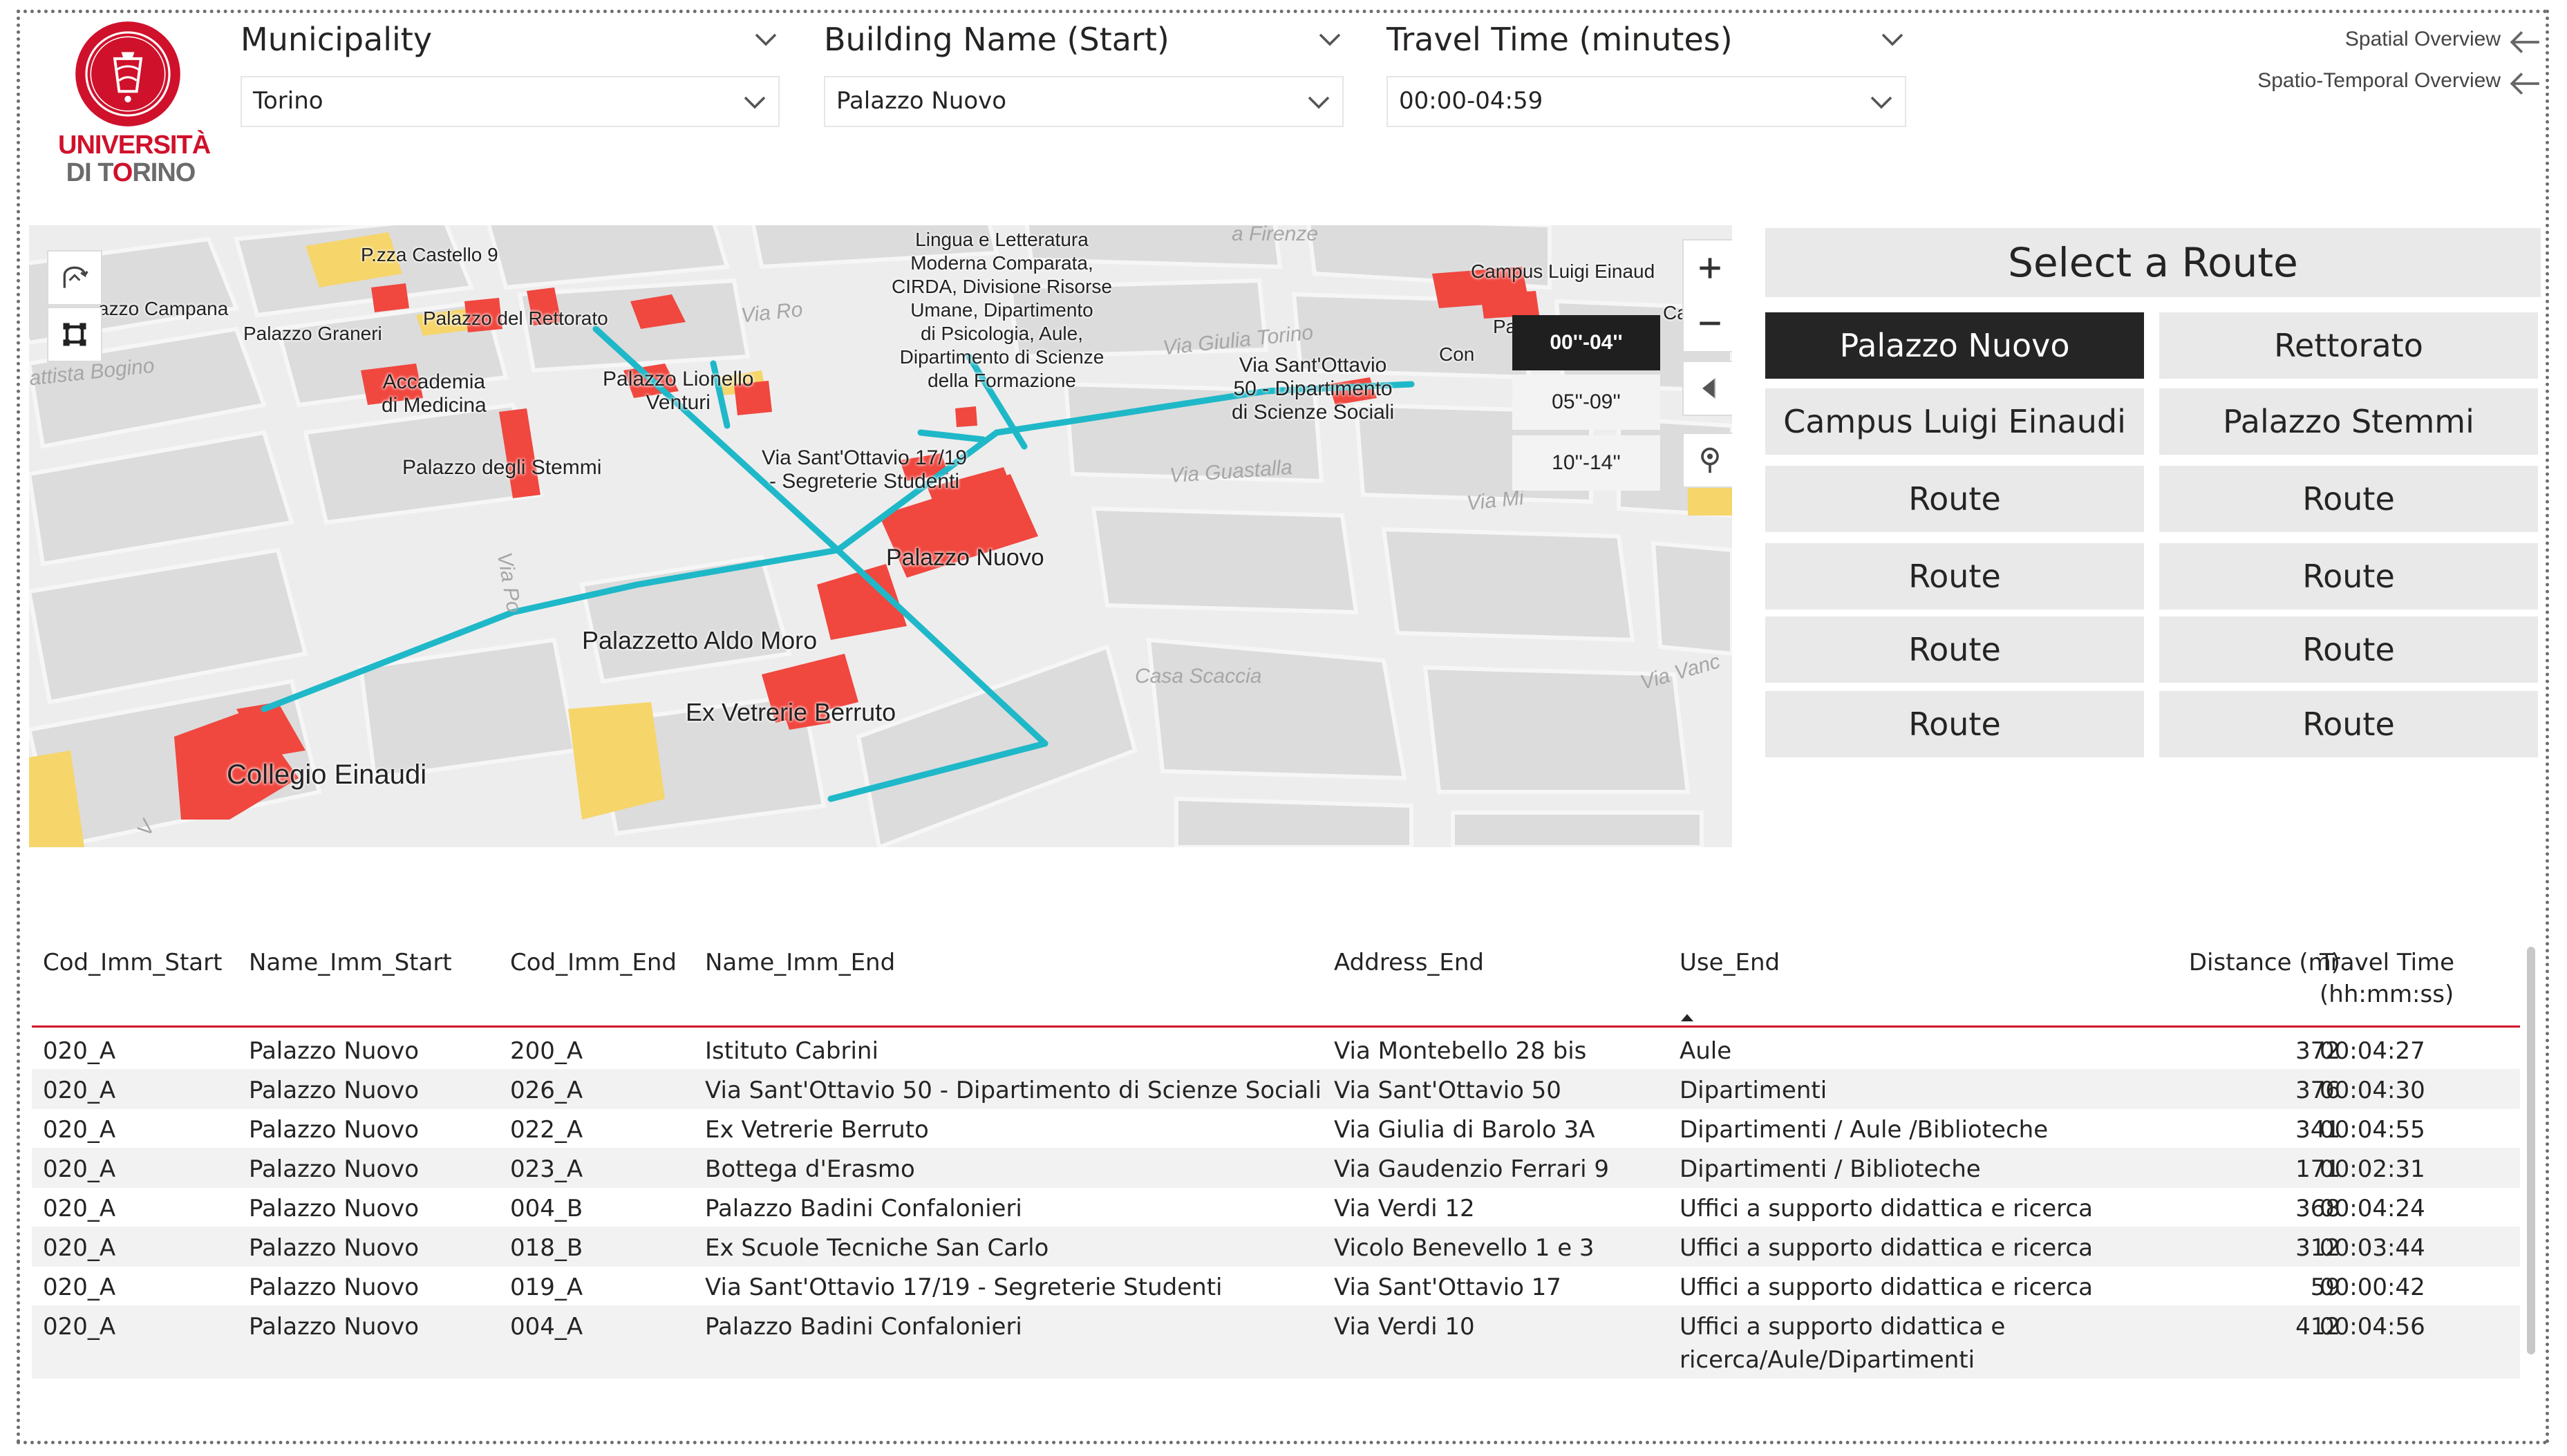 The image size is (2567, 1456). Describe the element at coordinates (1710, 460) in the screenshot. I see `map-pin-search-icon` at that location.